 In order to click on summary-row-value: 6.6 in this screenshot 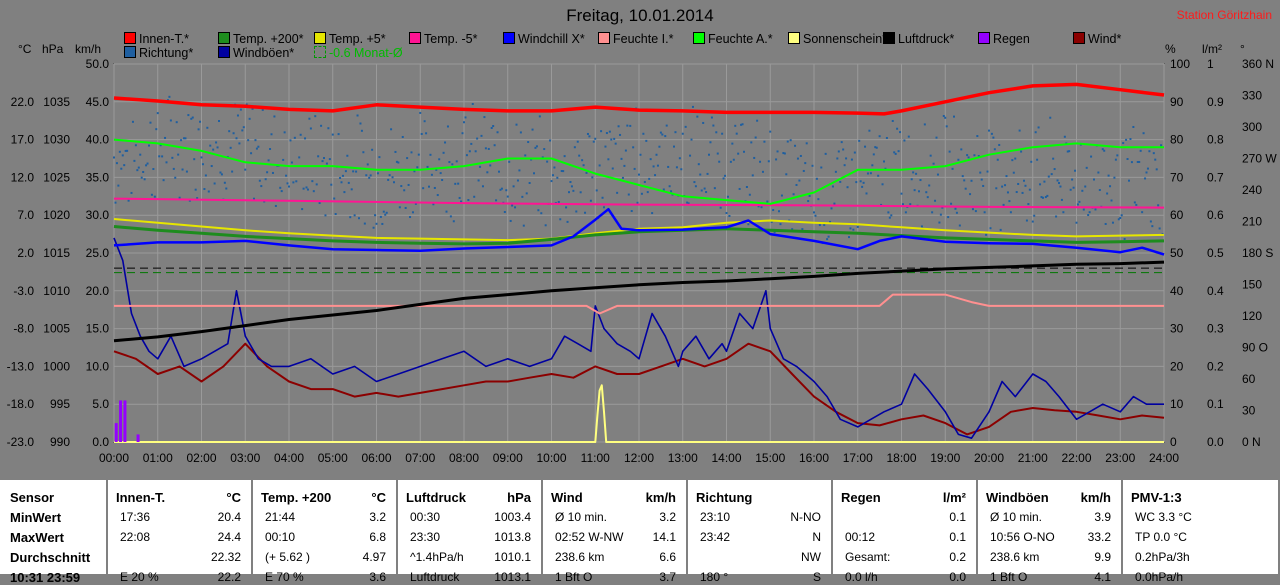, I will do `click(667, 557)`.